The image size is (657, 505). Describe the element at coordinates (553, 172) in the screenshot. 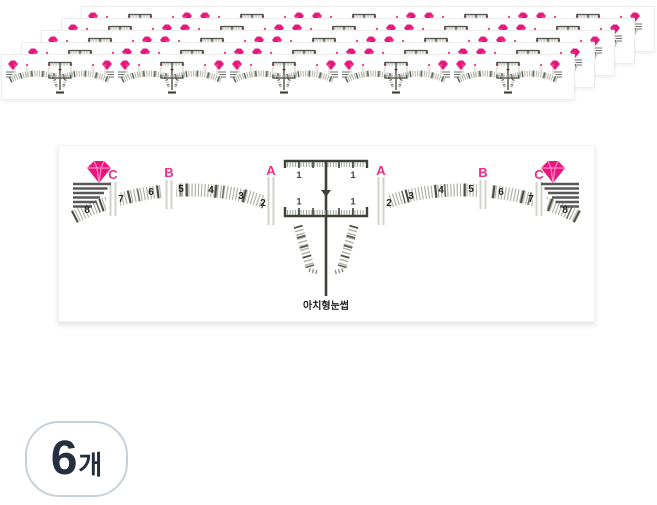

I see `diamond-icon` at that location.